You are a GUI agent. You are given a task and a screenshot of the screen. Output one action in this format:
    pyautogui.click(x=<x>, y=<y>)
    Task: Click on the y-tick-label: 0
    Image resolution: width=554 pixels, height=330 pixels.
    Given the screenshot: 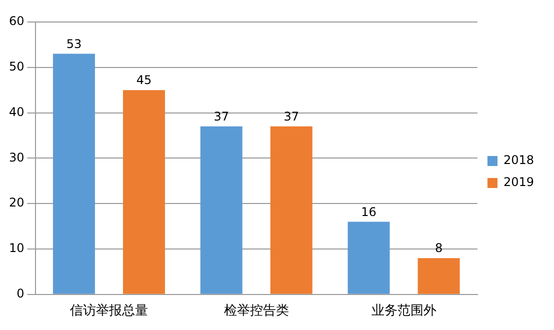 What is the action you would take?
    pyautogui.click(x=20, y=293)
    